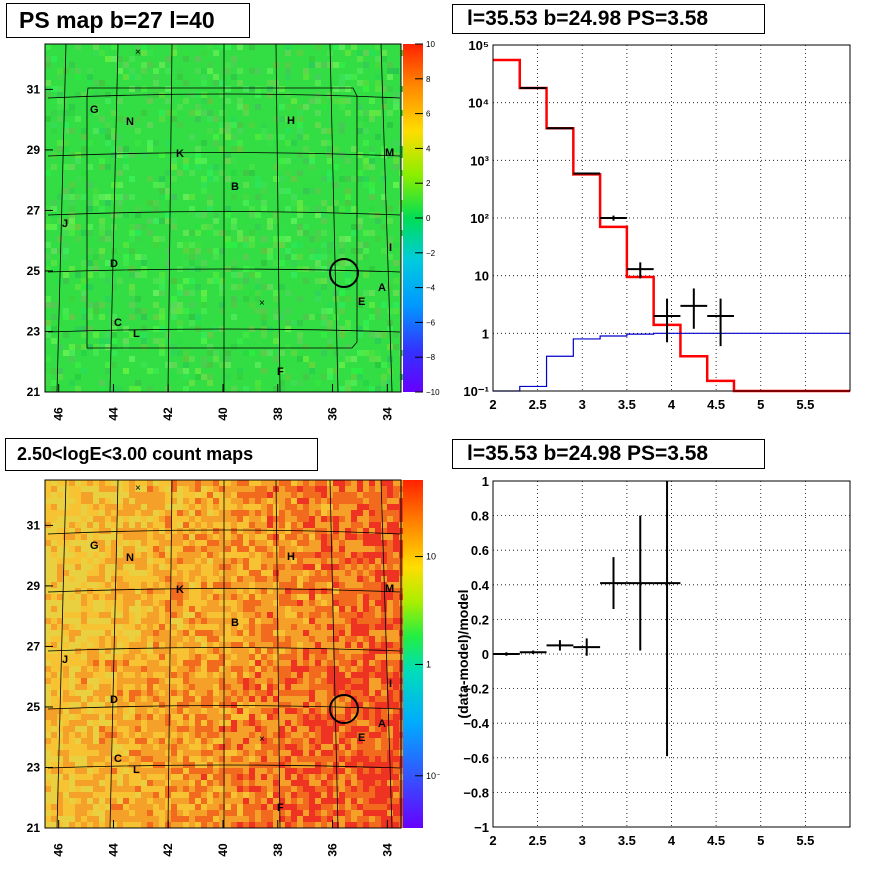 This screenshot has width=896, height=872. I want to click on y-tick-label: −1, so click(481, 827).